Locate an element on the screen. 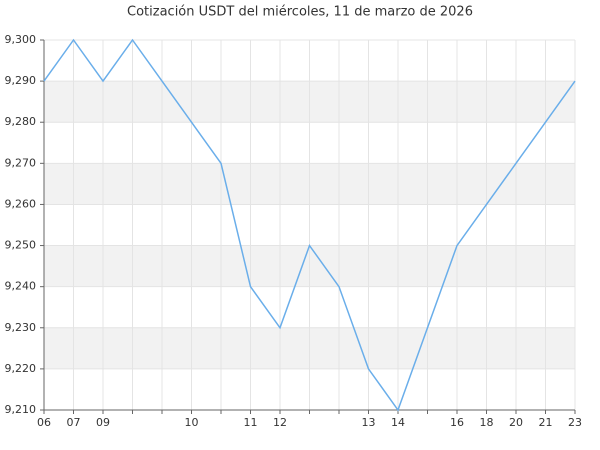  y-tick-label: 9,290 is located at coordinates (21, 80).